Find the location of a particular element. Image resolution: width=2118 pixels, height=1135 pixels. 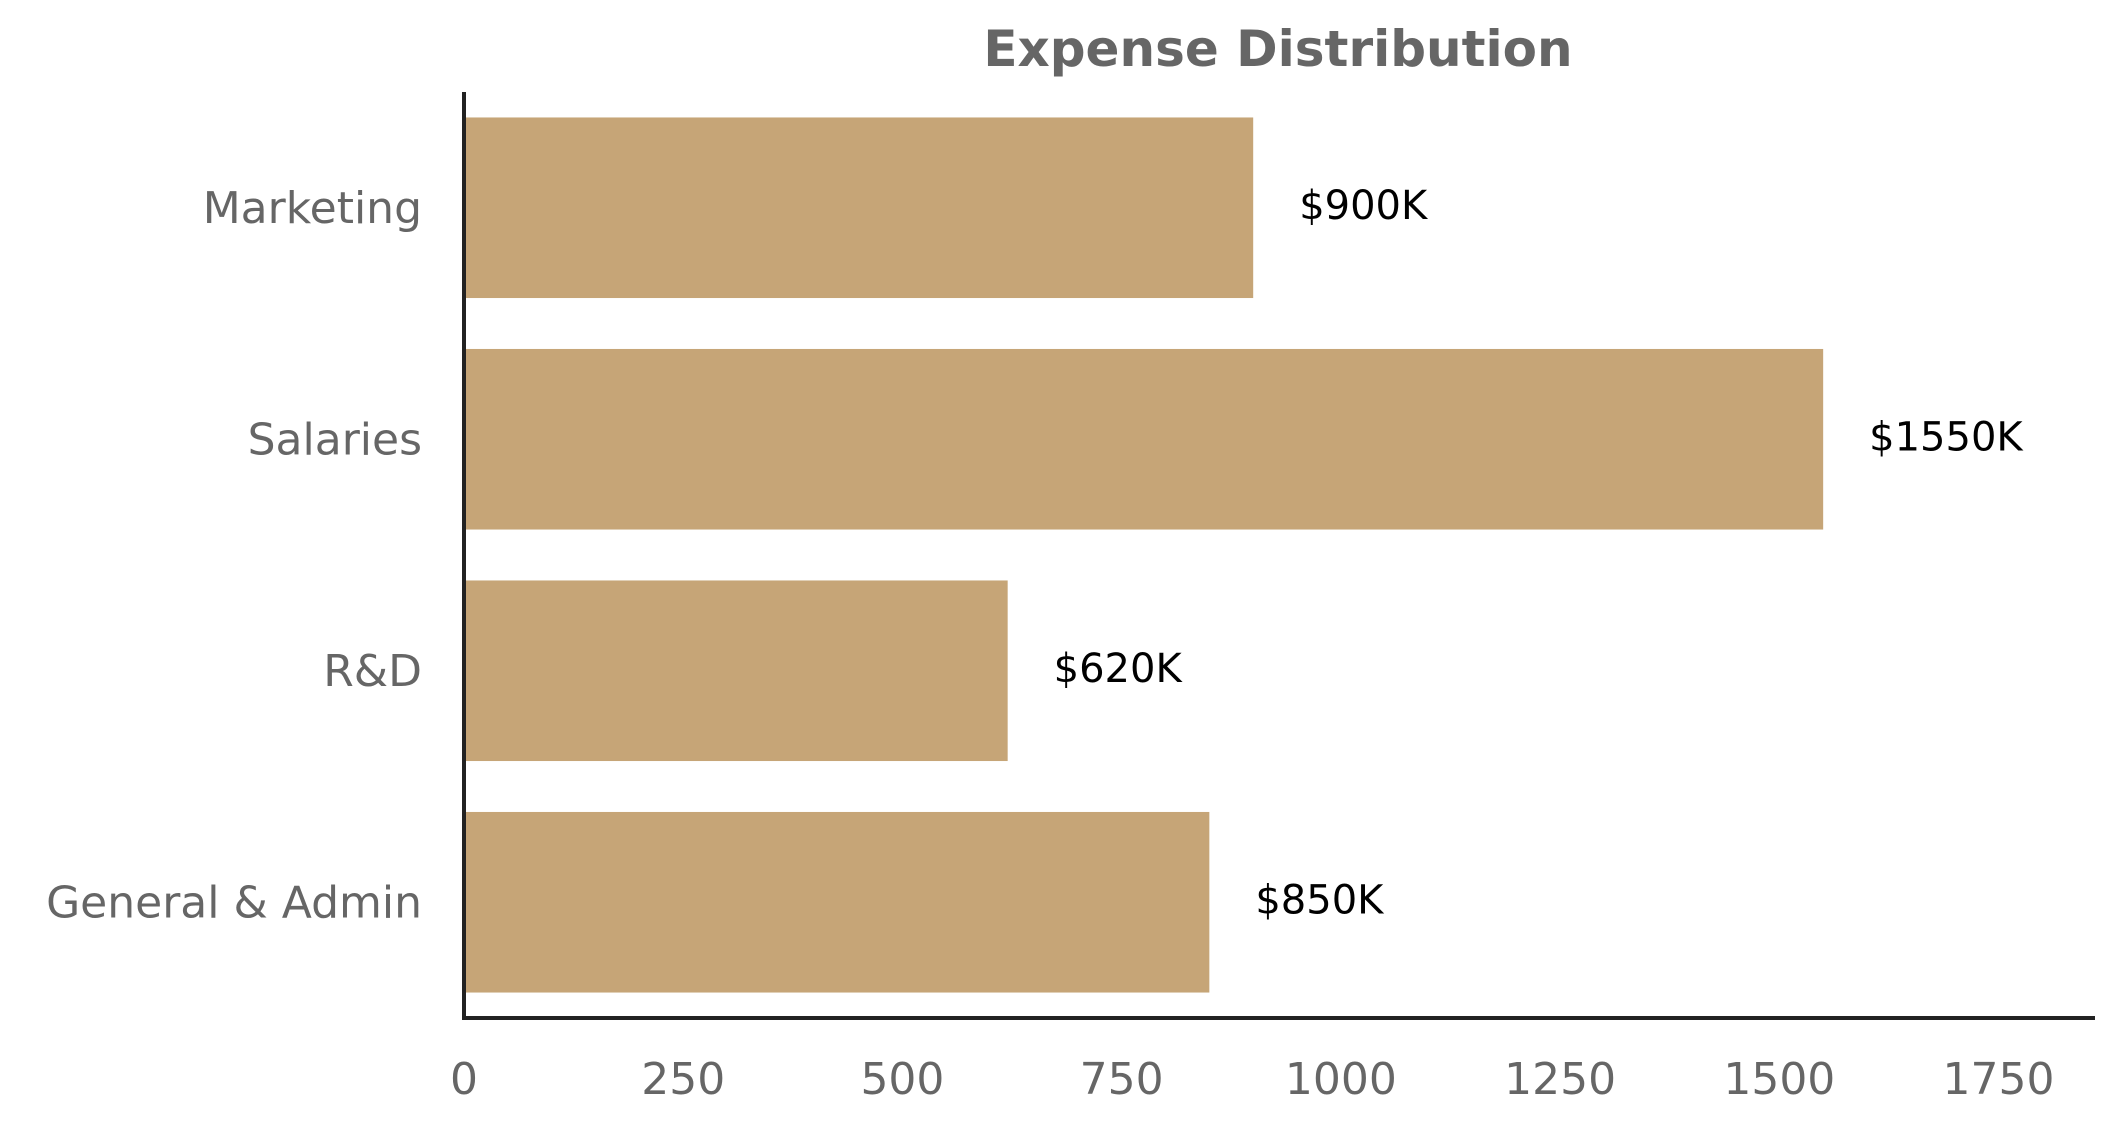

x-tick-label-7: 1750 is located at coordinates (1999, 1079).